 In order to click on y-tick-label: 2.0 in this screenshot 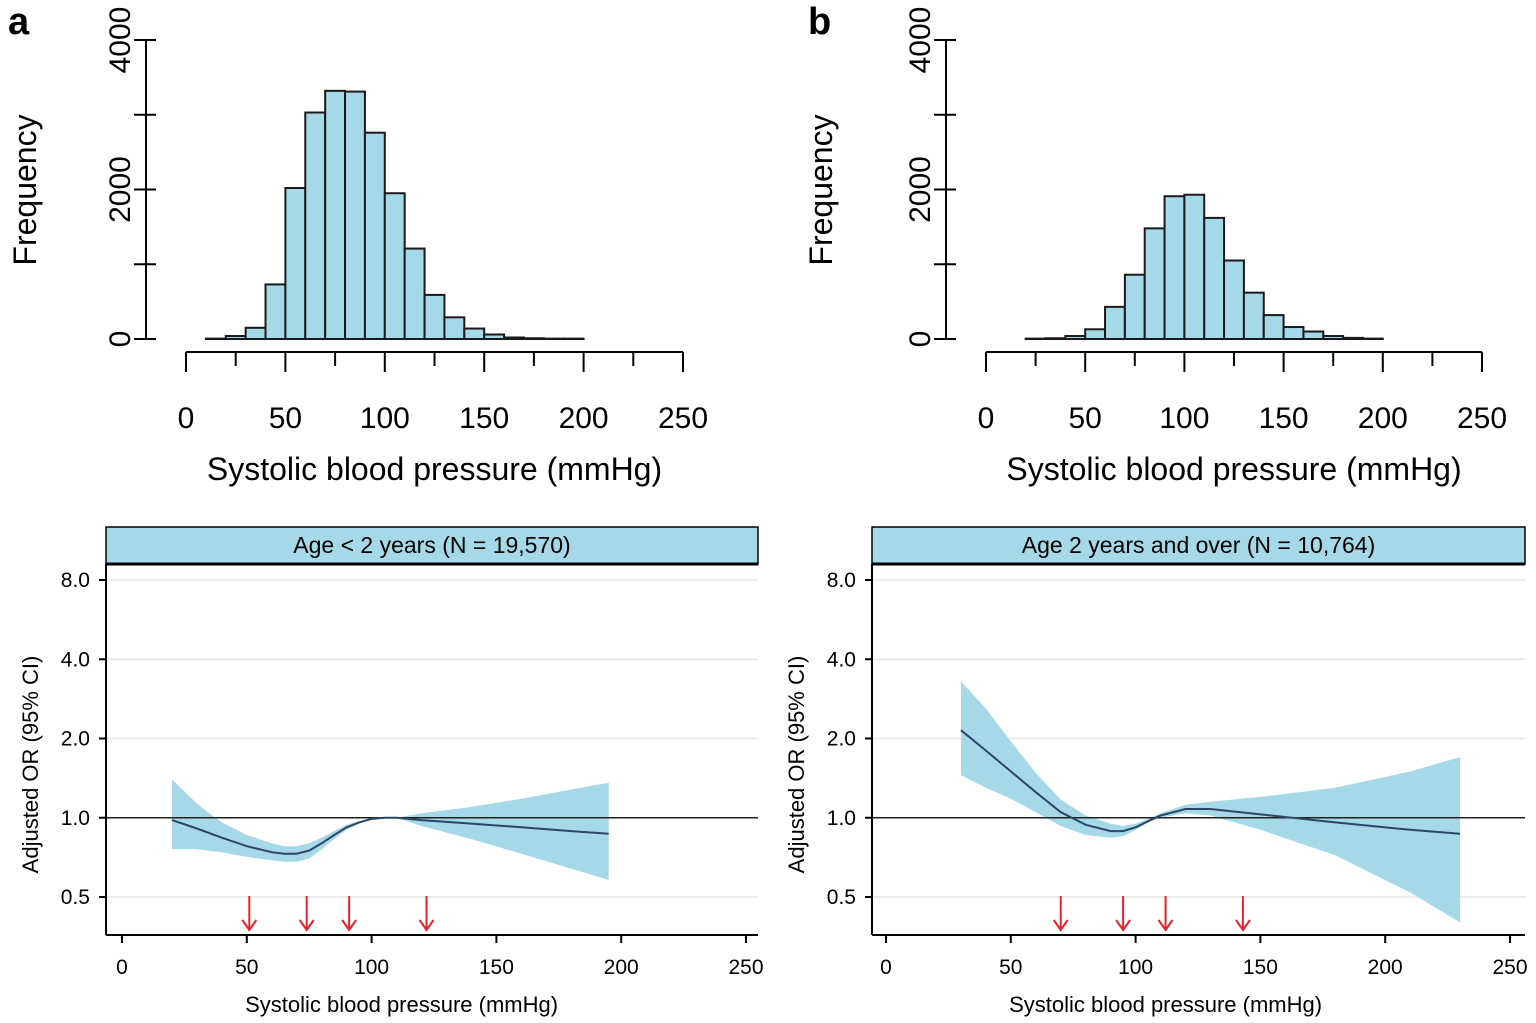, I will do `click(841, 739)`.